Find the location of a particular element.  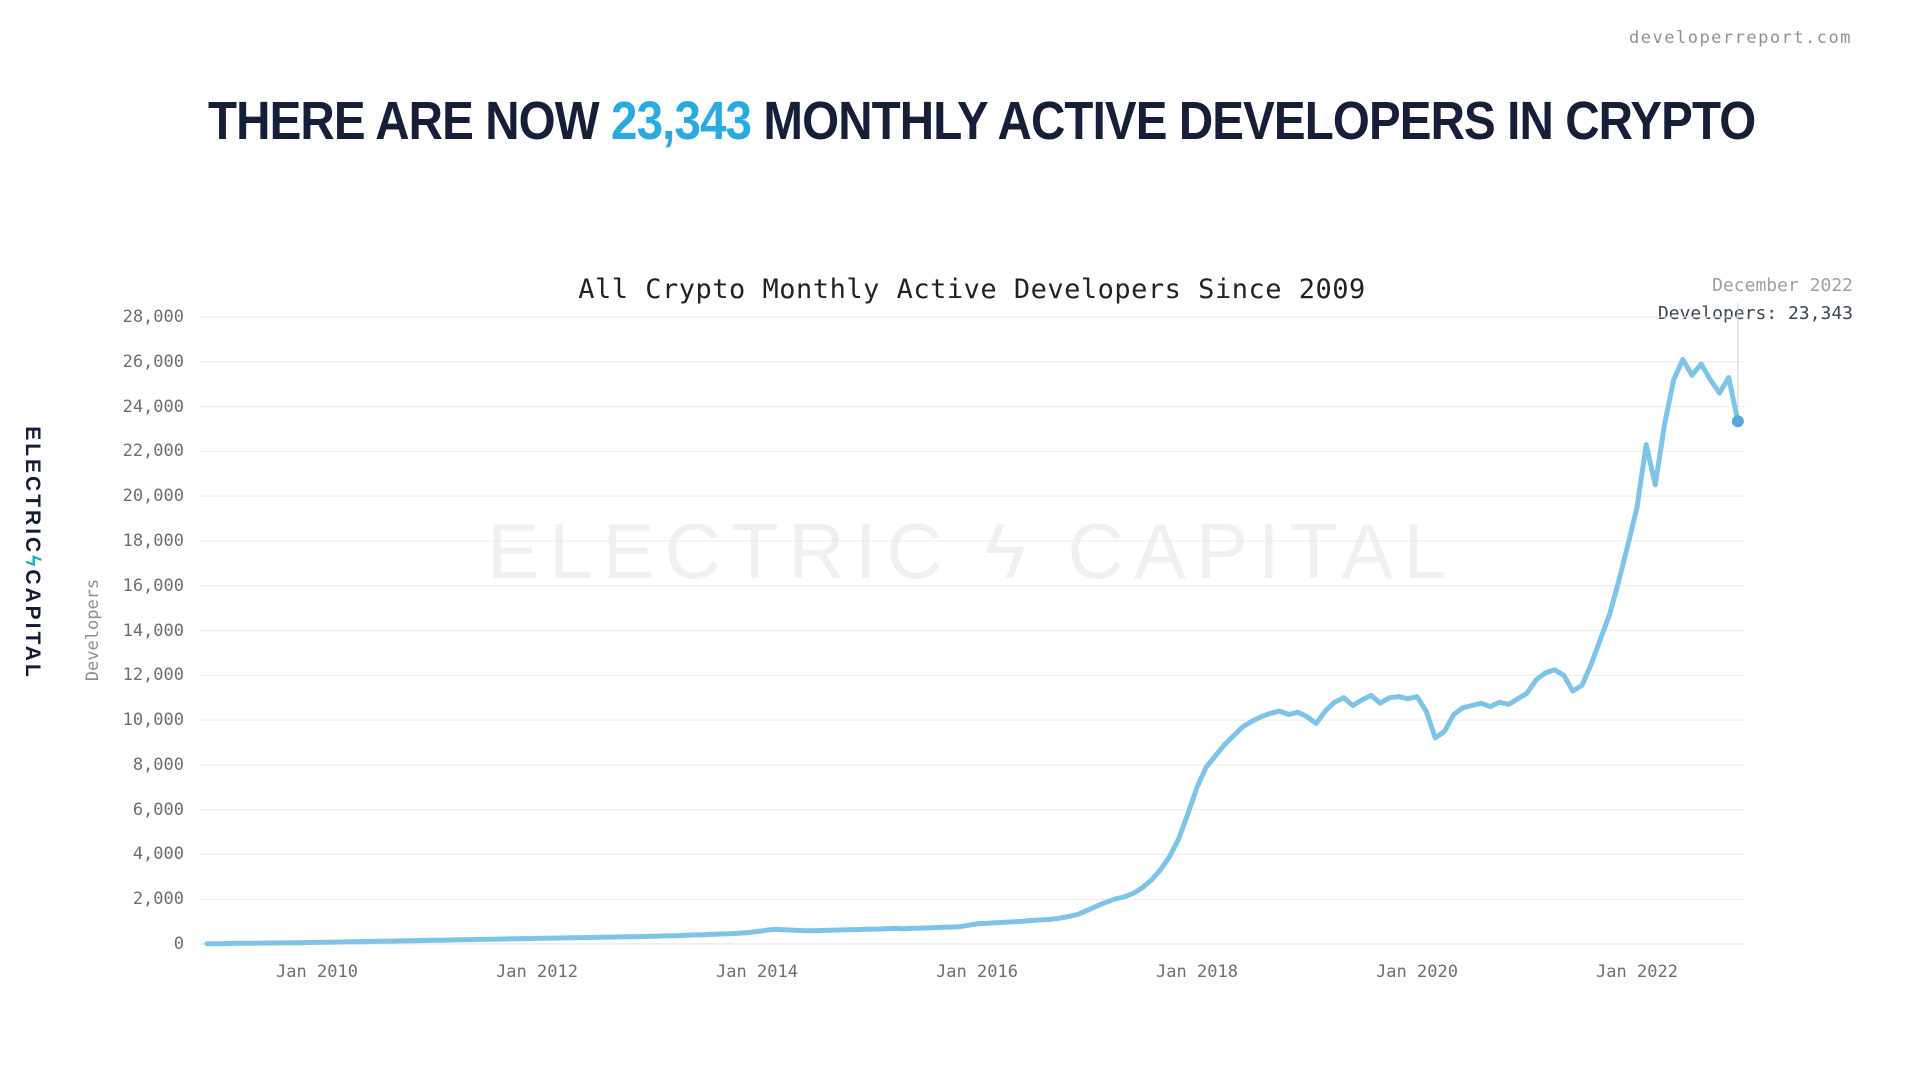

y-tick-label: 24,000 is located at coordinates (153, 406).